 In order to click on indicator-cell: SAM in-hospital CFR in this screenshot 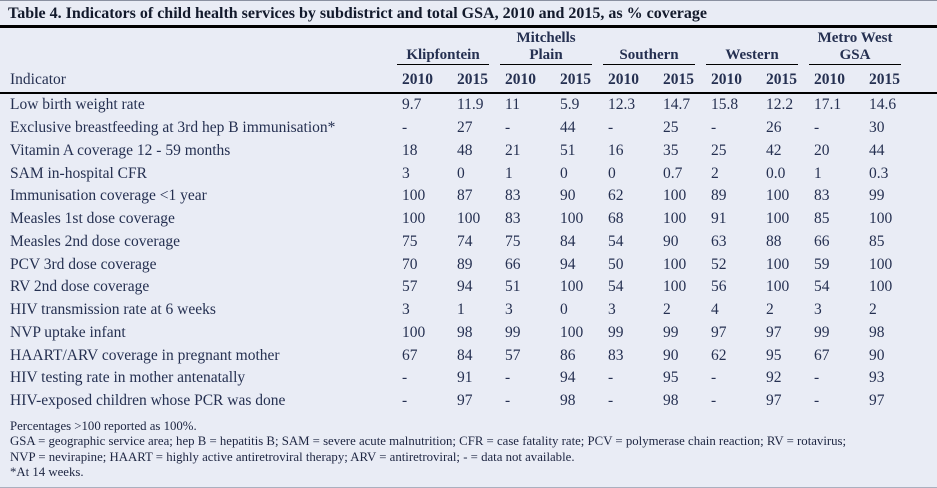, I will do `click(78, 173)`.